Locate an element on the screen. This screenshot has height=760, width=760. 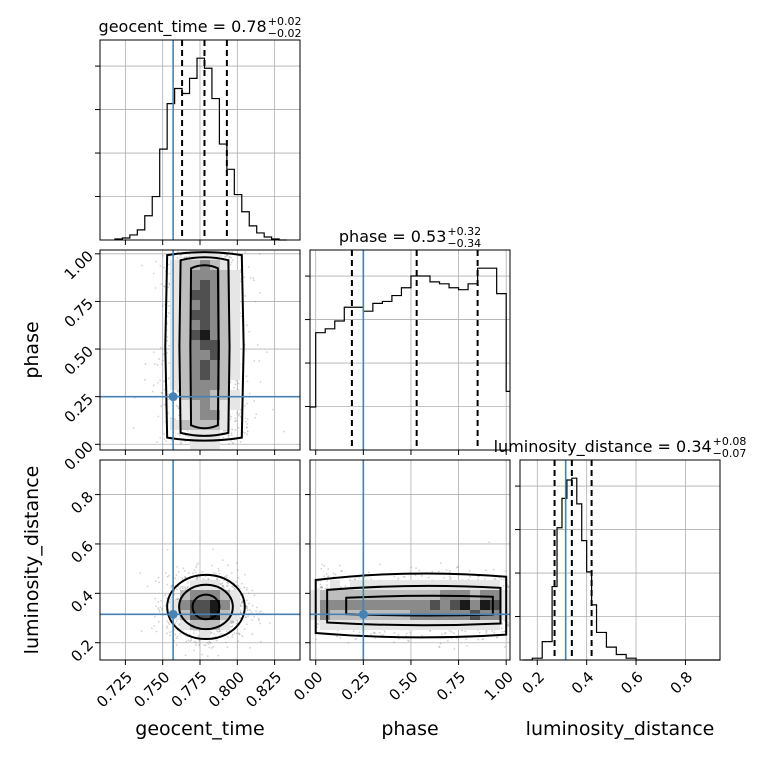
hist-phase-frame is located at coordinates (410, 350).